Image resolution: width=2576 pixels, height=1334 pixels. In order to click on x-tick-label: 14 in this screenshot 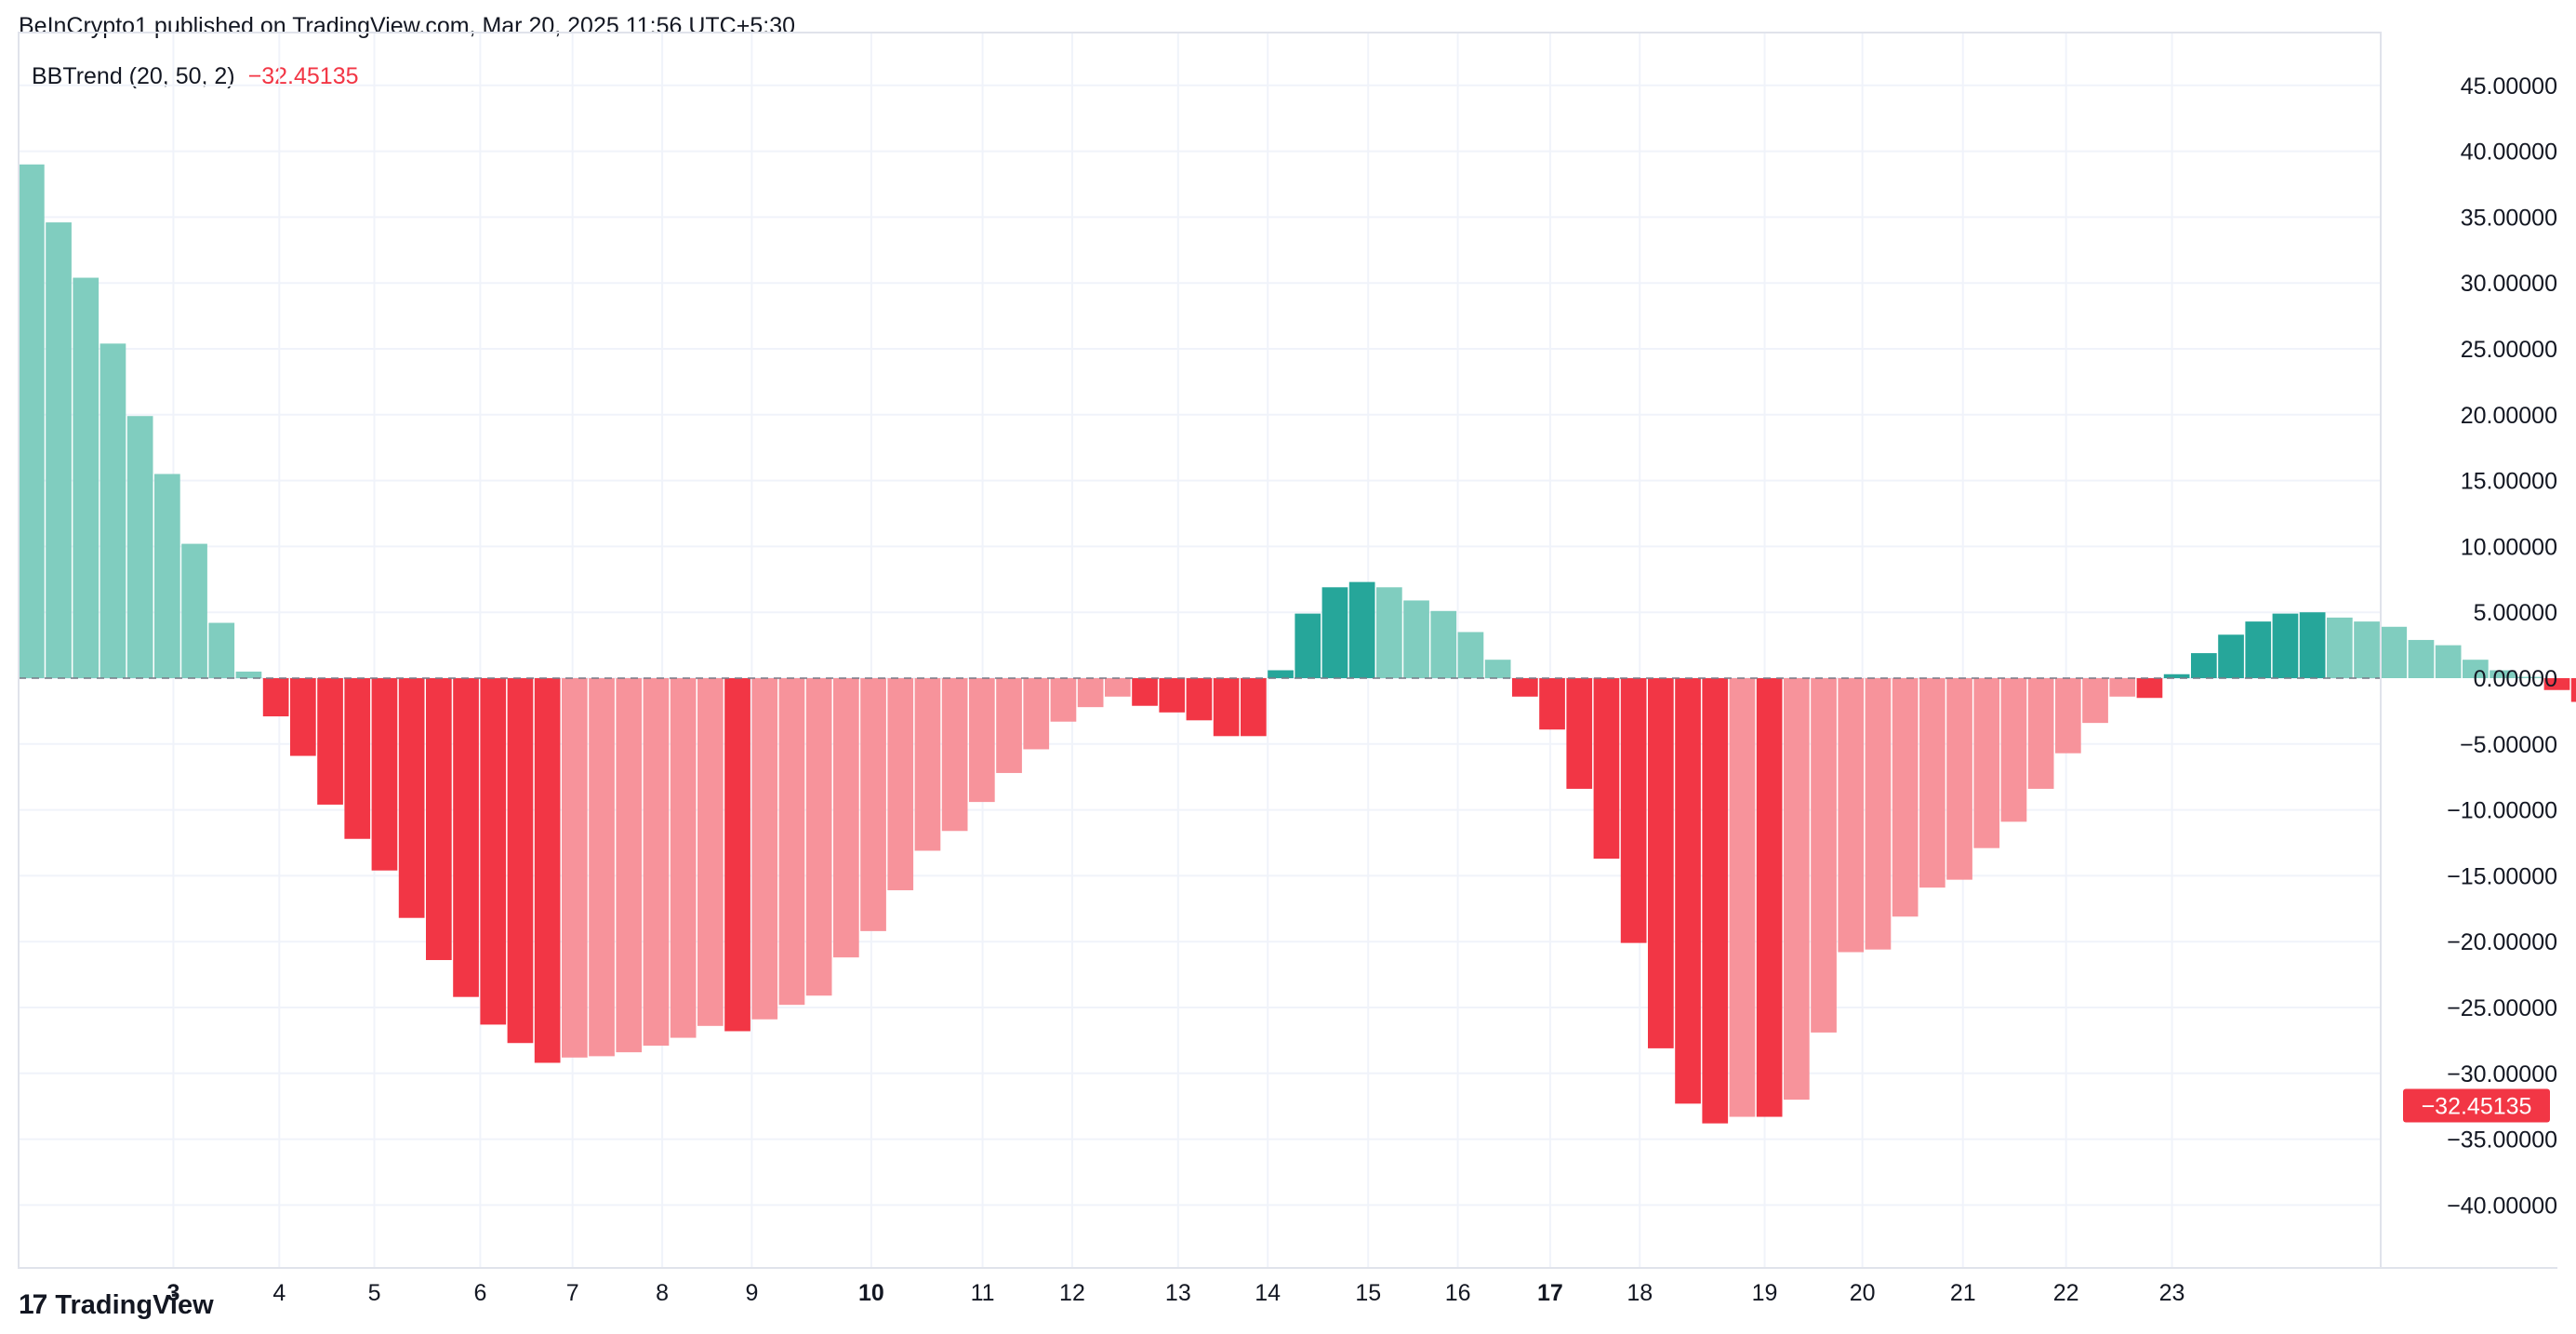, I will do `click(1268, 1293)`.